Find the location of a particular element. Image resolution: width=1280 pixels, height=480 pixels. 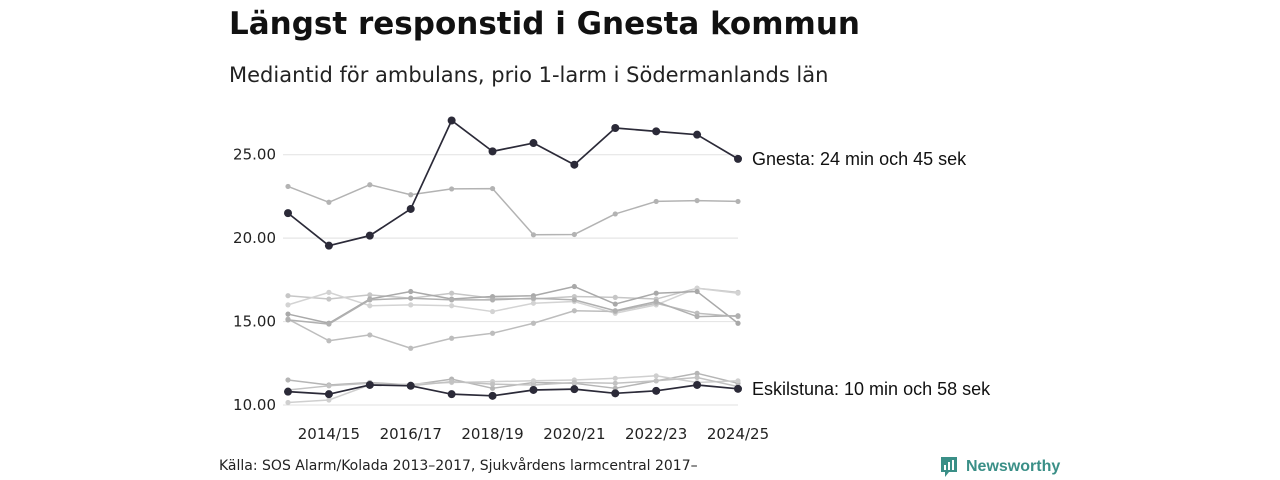

chart-title: Längst responstid i Gnesta kommun is located at coordinates (544, 24).